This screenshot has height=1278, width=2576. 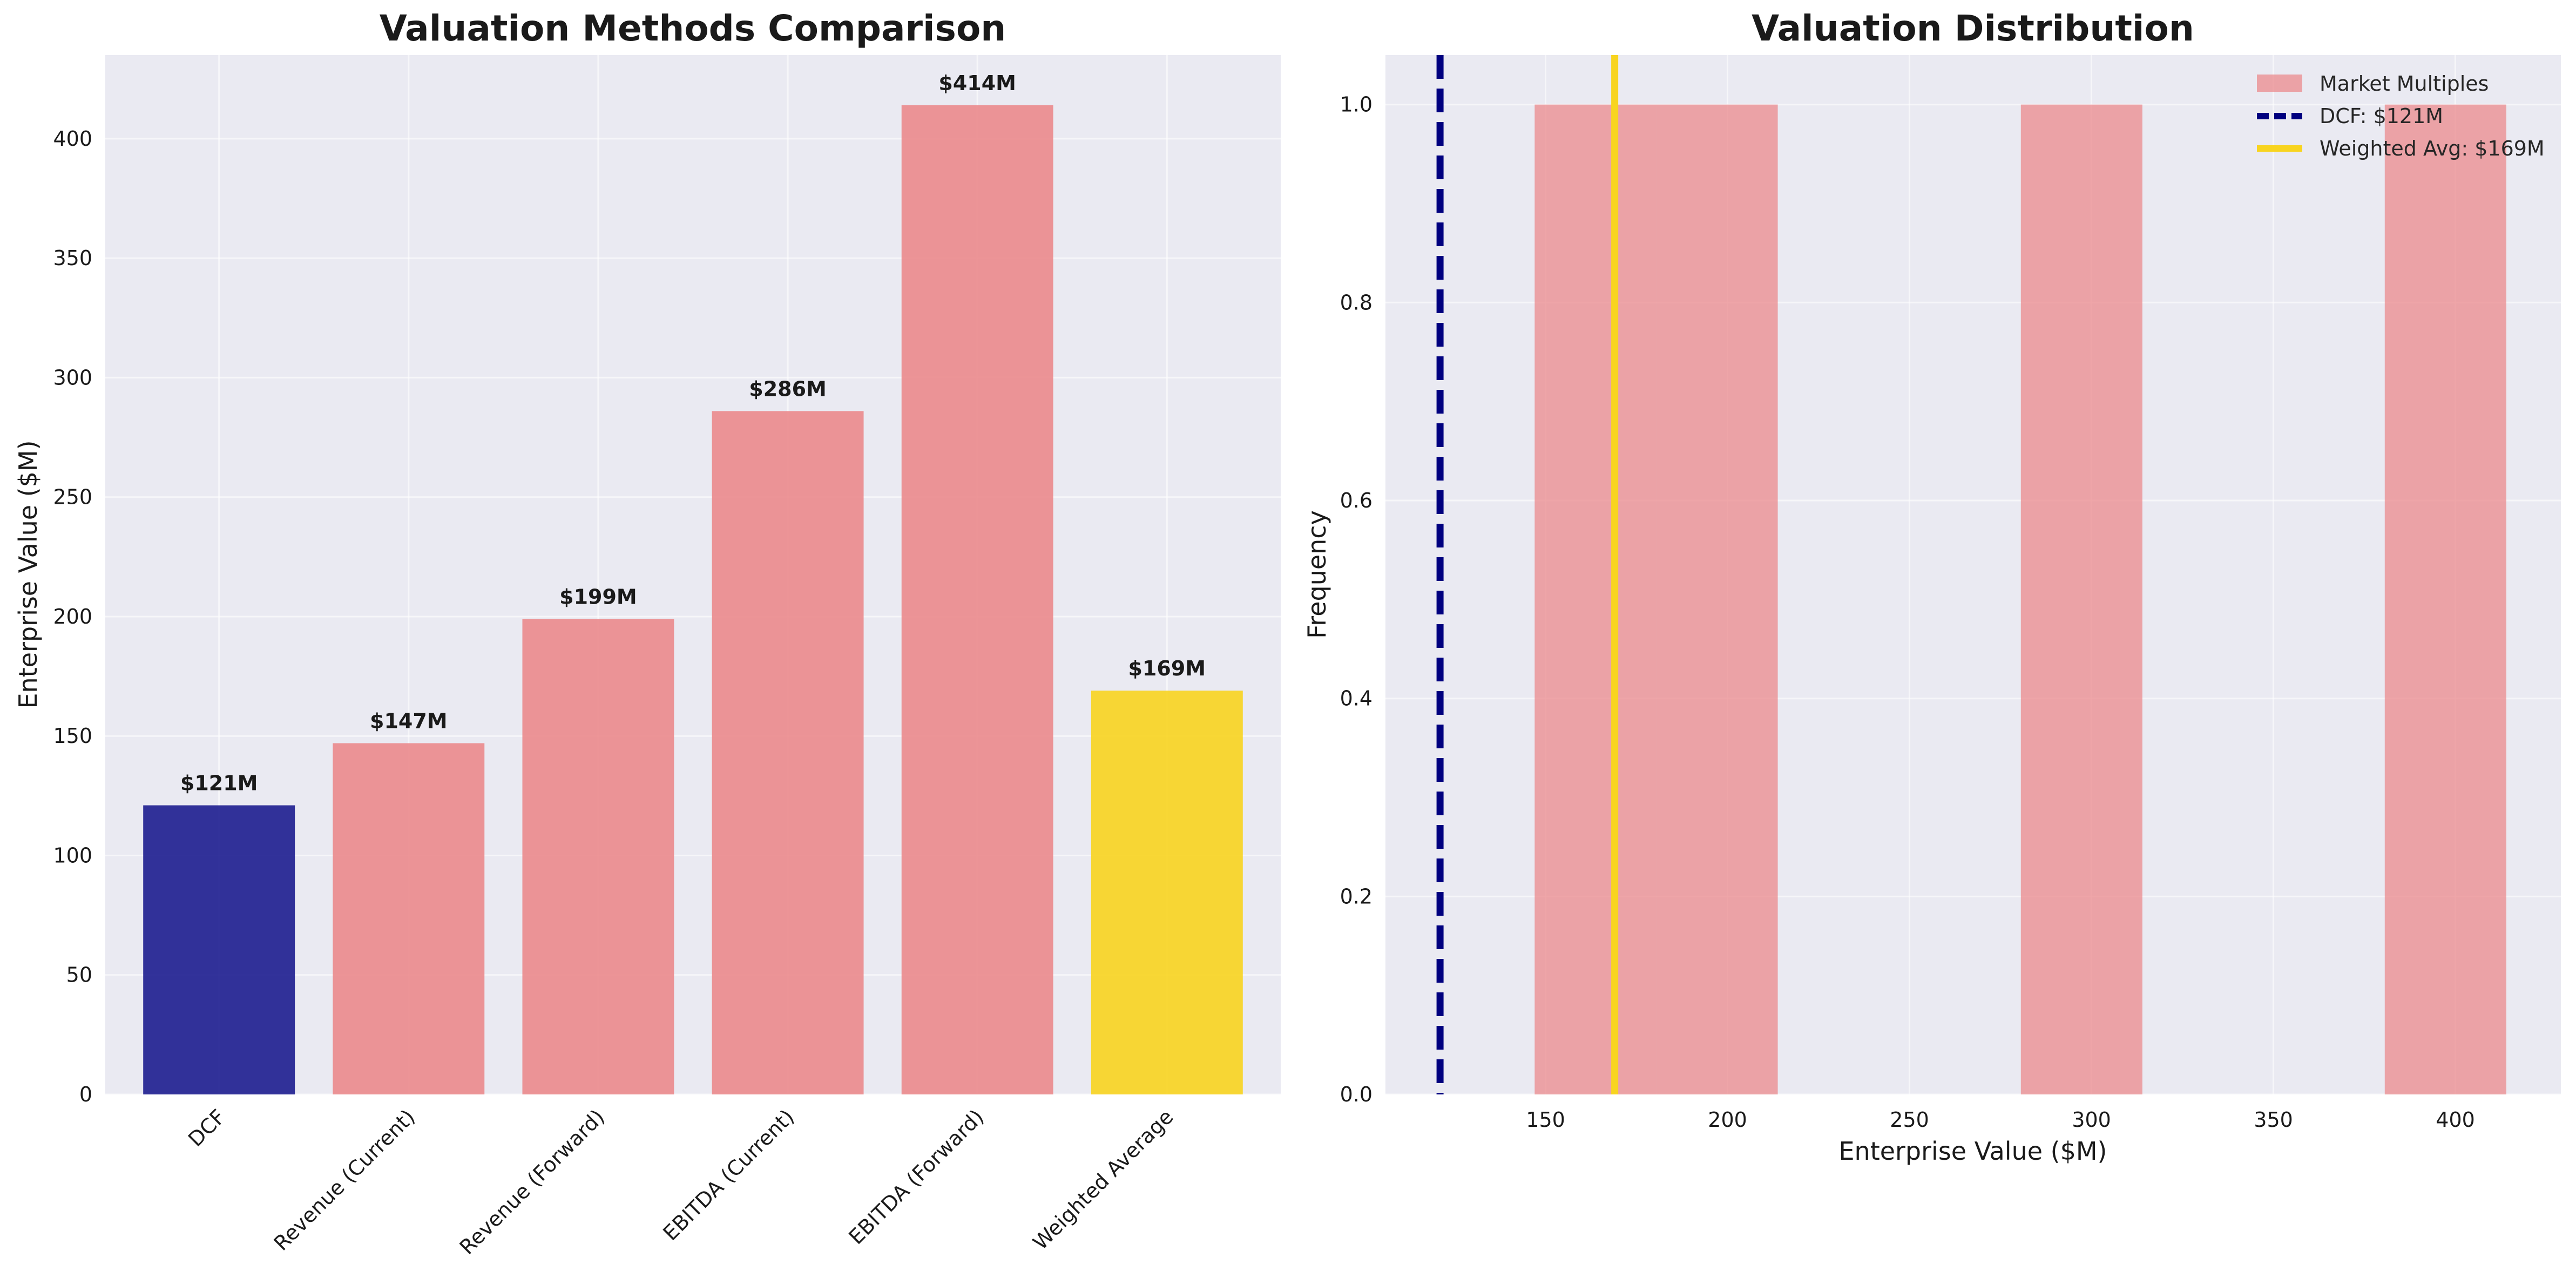 What do you see at coordinates (1356, 699) in the screenshot?
I see `right-y-tick: 0.4` at bounding box center [1356, 699].